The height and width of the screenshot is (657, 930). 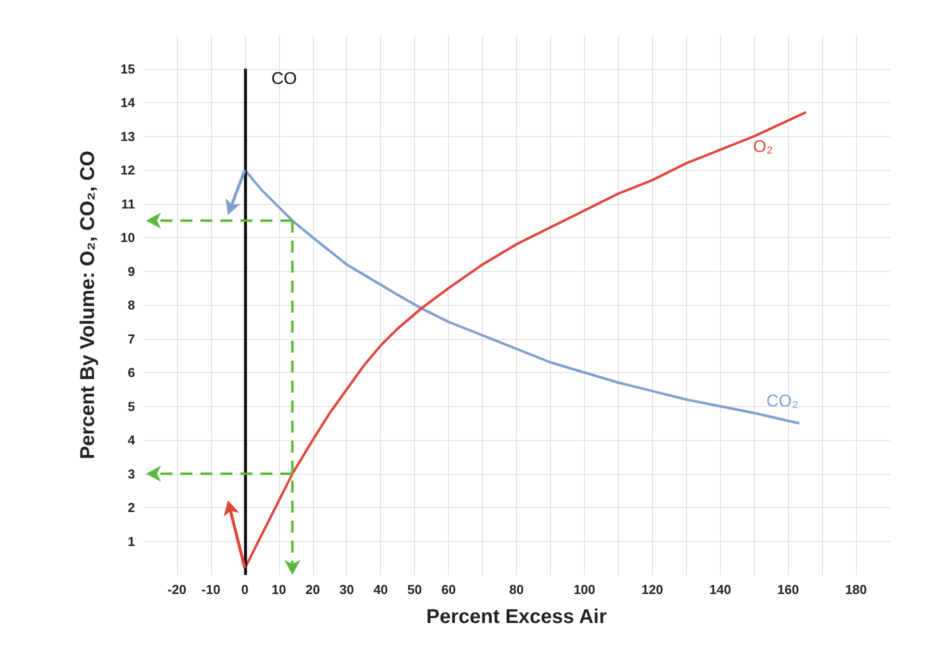 I want to click on x-tick-label: 180, so click(x=856, y=589).